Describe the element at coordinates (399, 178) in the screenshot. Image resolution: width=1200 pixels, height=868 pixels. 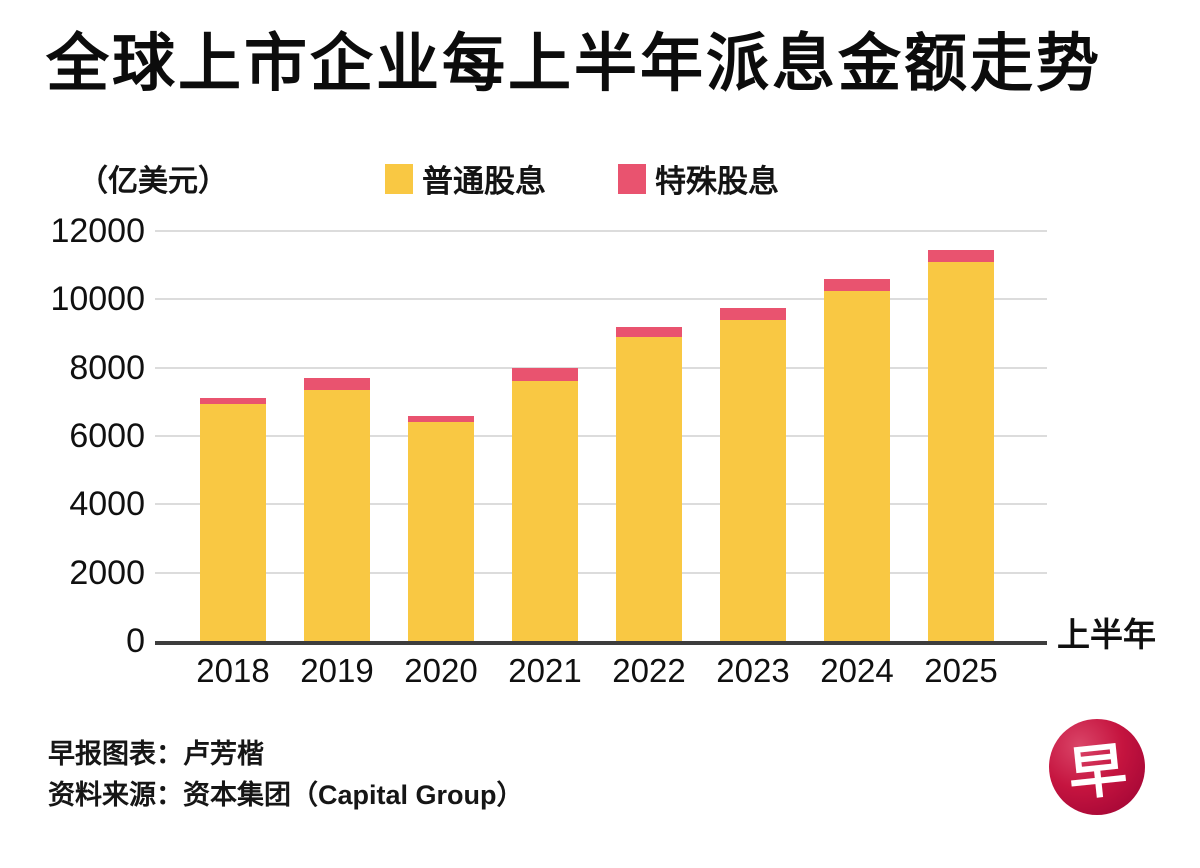
I see `legend-swatch-ordinary` at that location.